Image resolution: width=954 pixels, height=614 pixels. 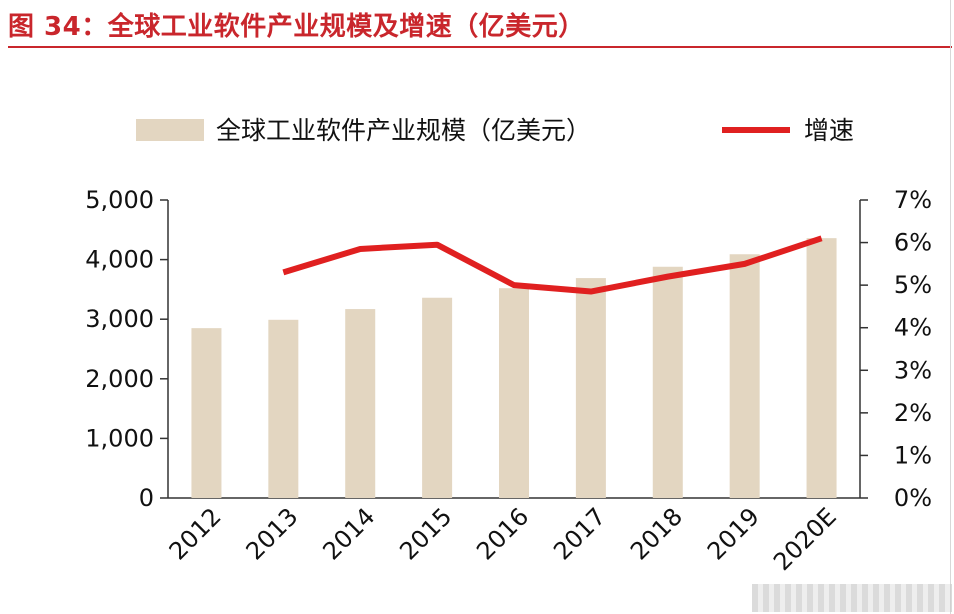 I want to click on chart-legend: 全球工业软件产业规模（亿美元） 增速, so click(x=495, y=130).